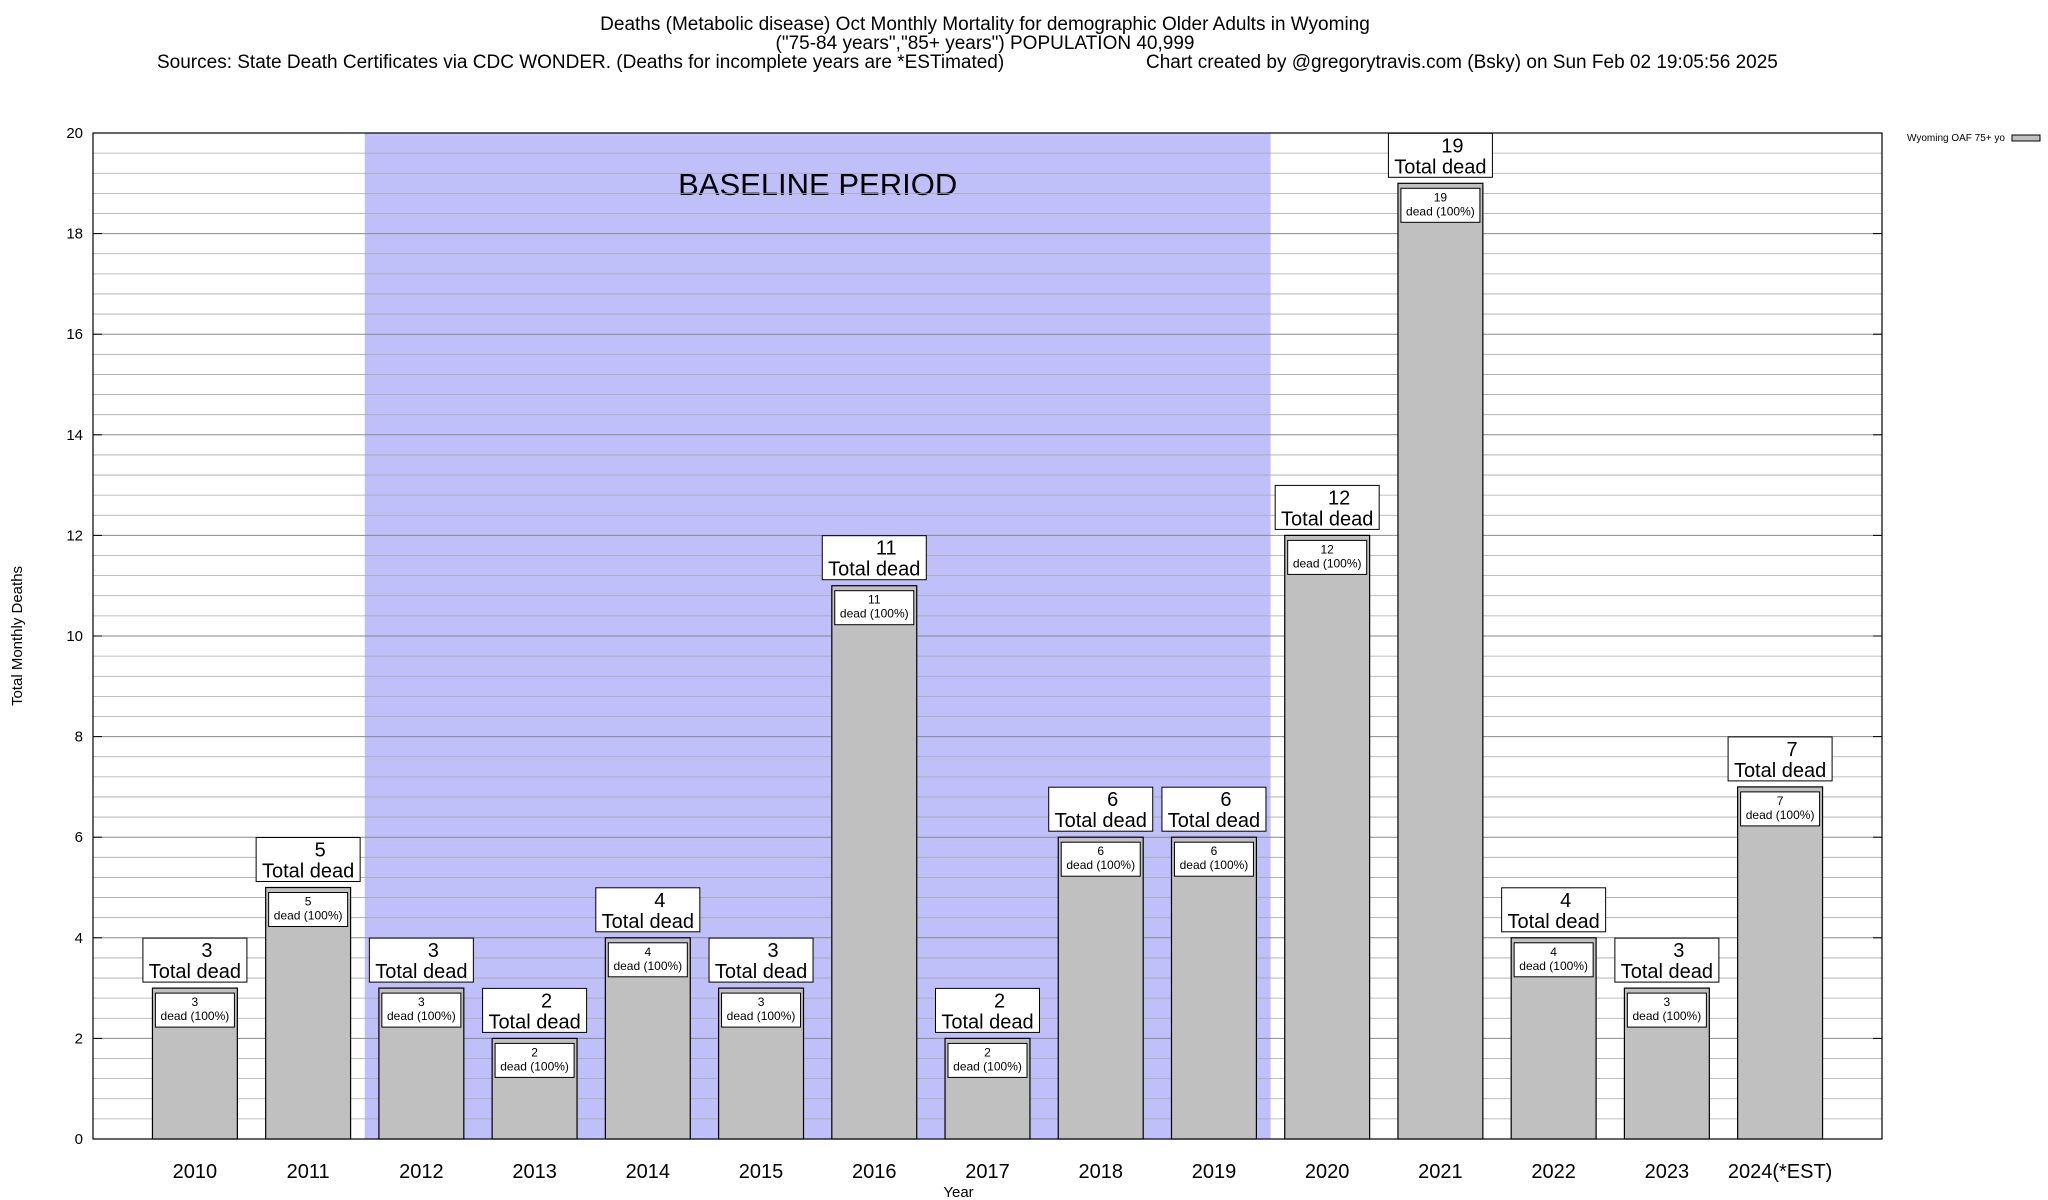 The height and width of the screenshot is (1200, 2048). Describe the element at coordinates (17, 636) in the screenshot. I see `y-axis-title: Total Monthly Deaths` at that location.